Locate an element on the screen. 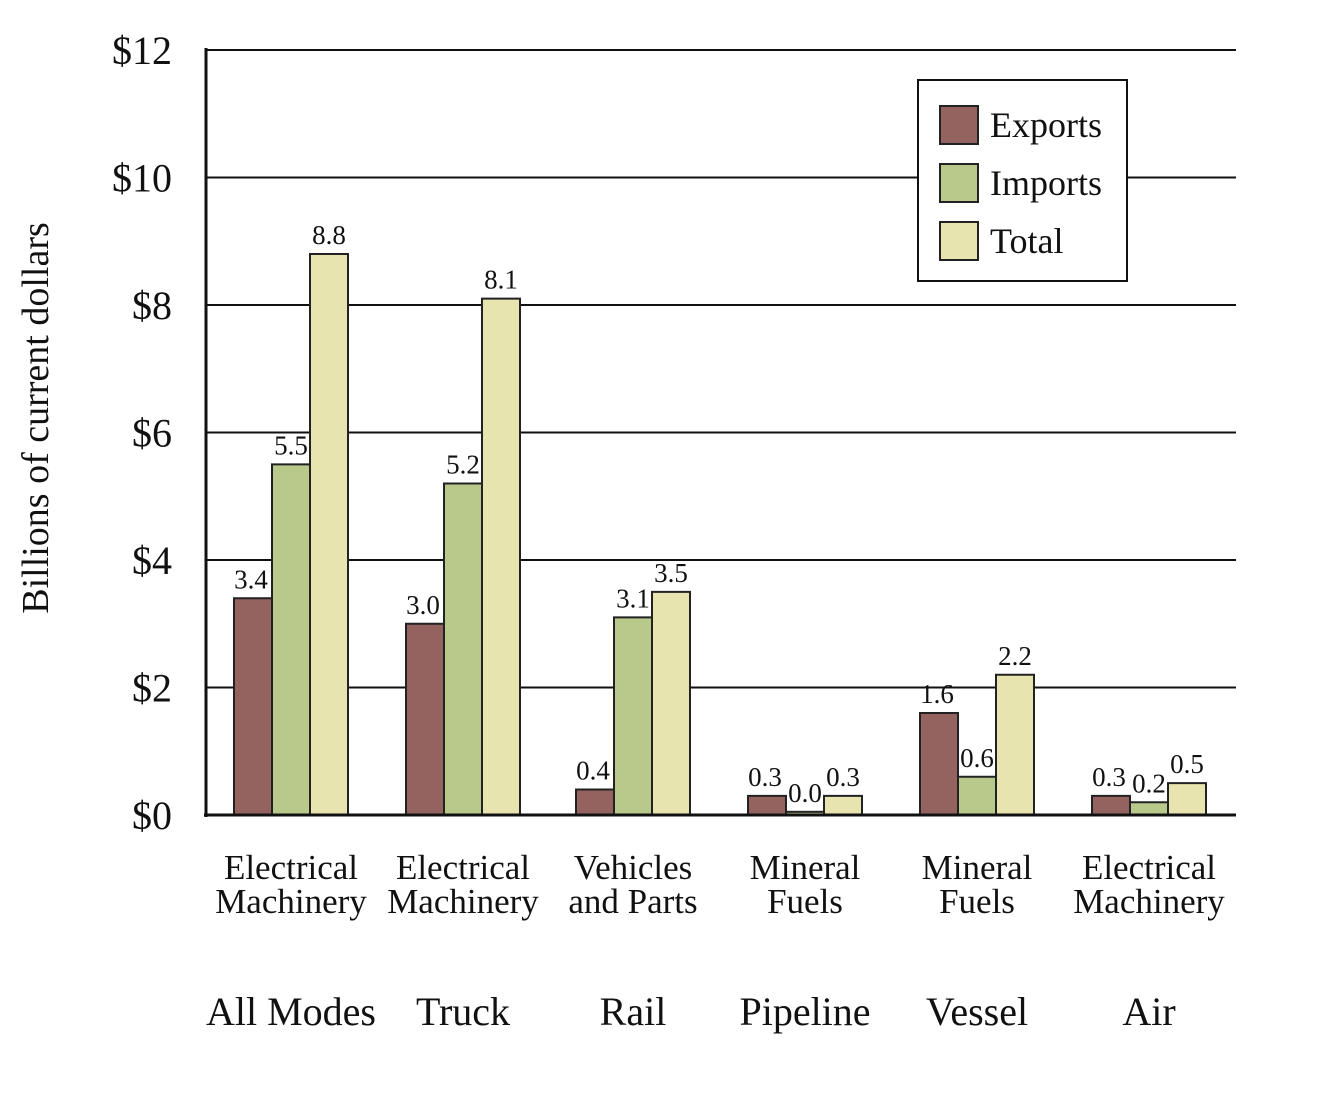  legend-label: Total is located at coordinates (1026, 241).